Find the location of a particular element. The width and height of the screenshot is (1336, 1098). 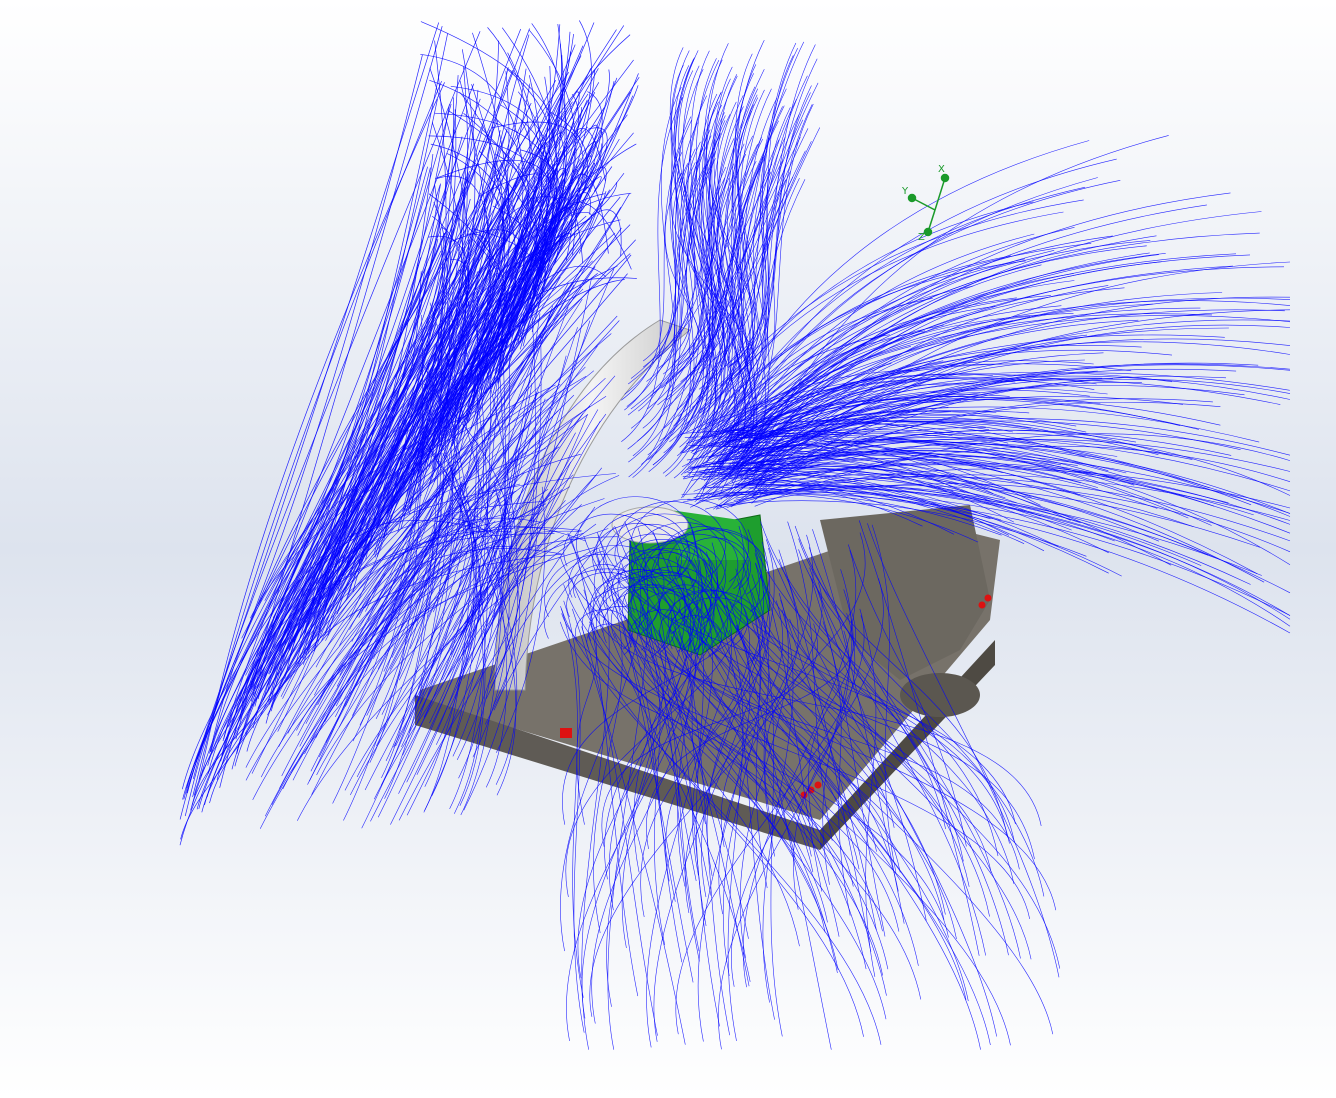

warning-label is located at coordinates (566, 733).